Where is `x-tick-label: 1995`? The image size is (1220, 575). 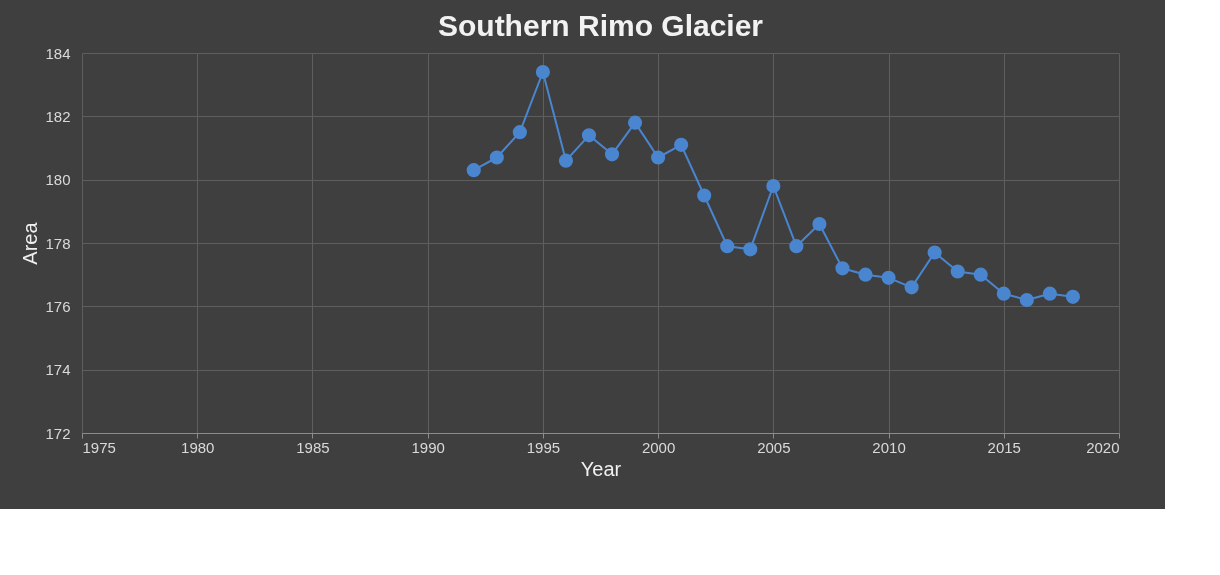 x-tick-label: 1995 is located at coordinates (543, 447).